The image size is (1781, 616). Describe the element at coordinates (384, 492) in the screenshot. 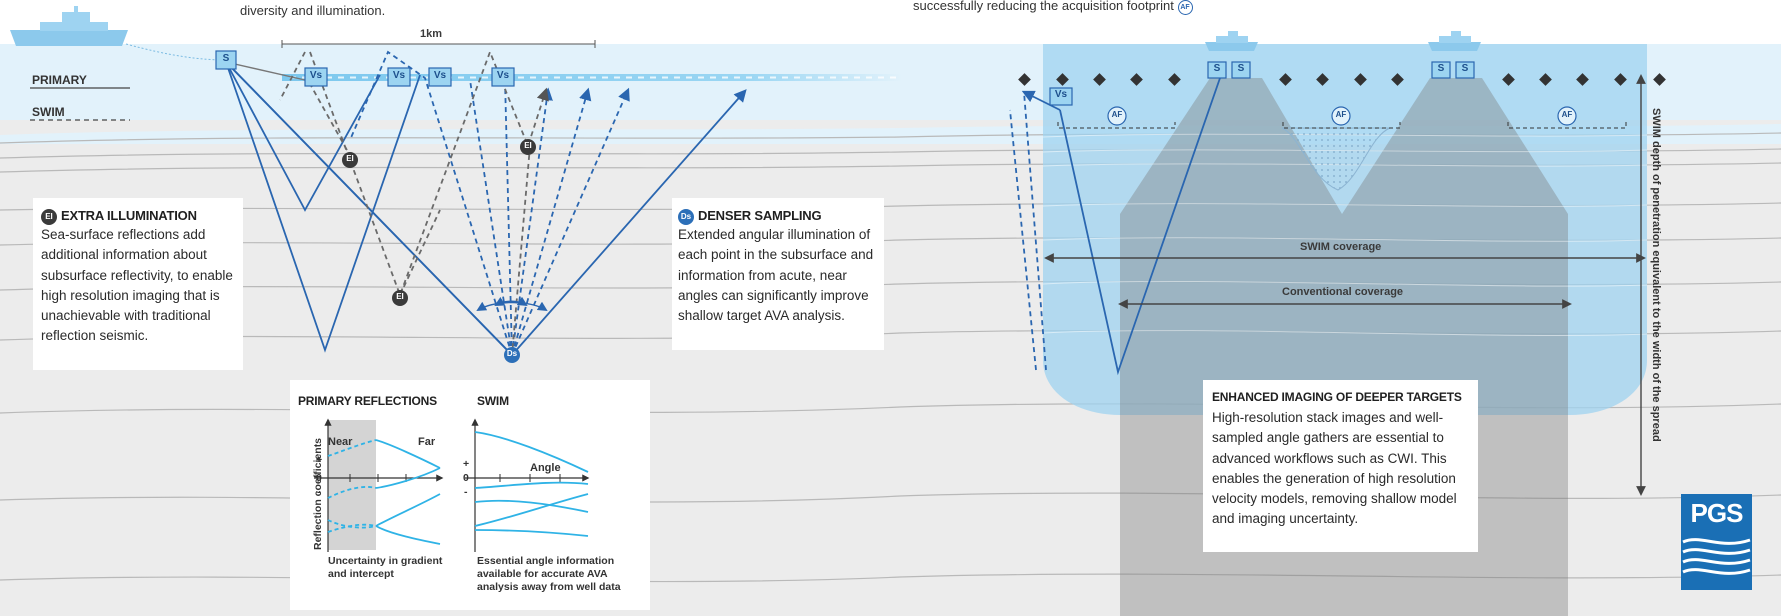

I see `primary-curves` at that location.